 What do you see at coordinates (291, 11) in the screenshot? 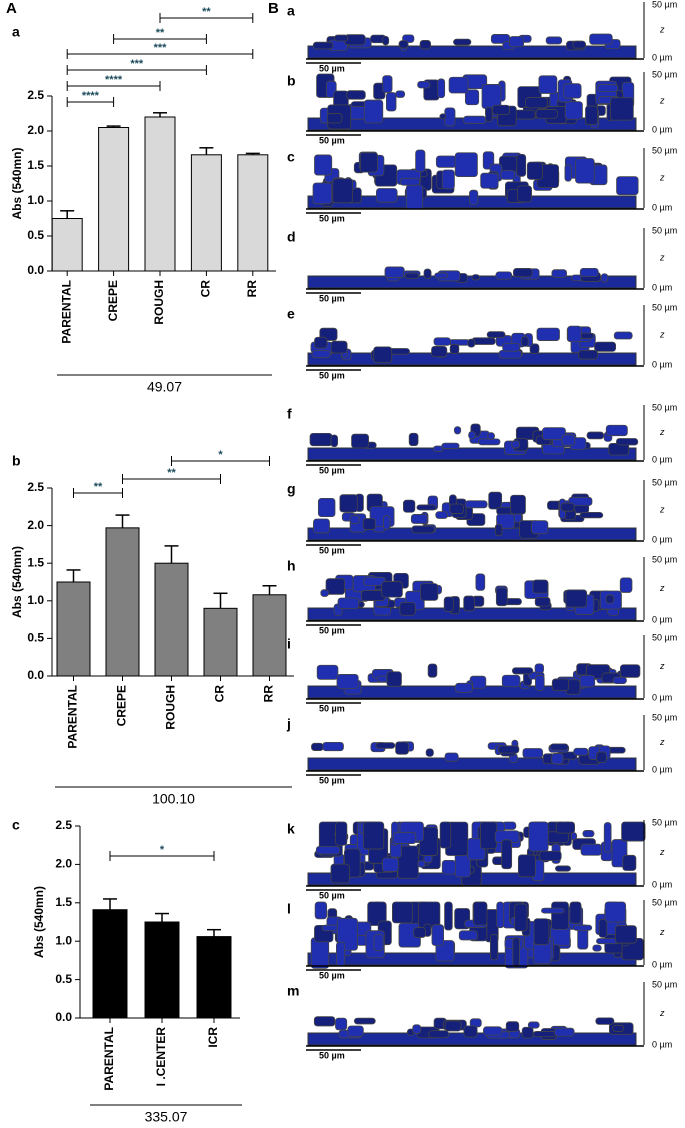
I see `image-label: a` at bounding box center [291, 11].